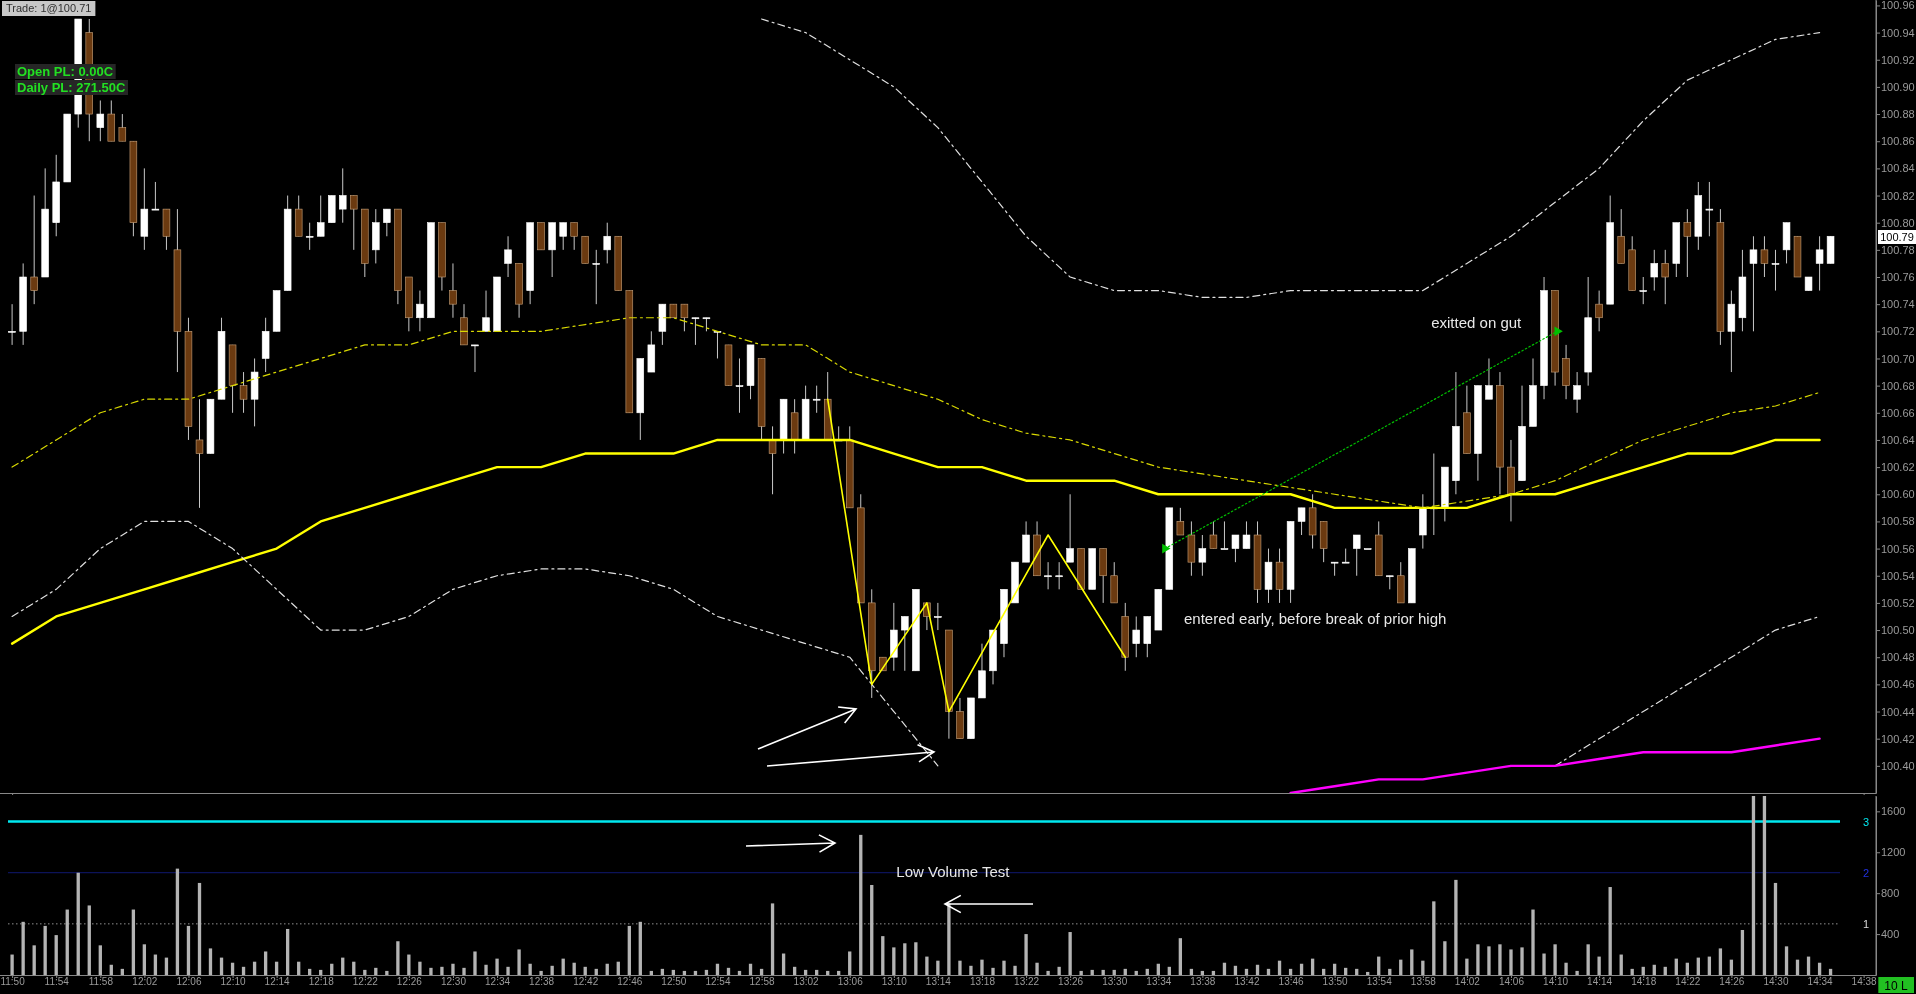 This screenshot has width=1916, height=994. I want to click on y-tick-label: 100.48, so click(1898, 657).